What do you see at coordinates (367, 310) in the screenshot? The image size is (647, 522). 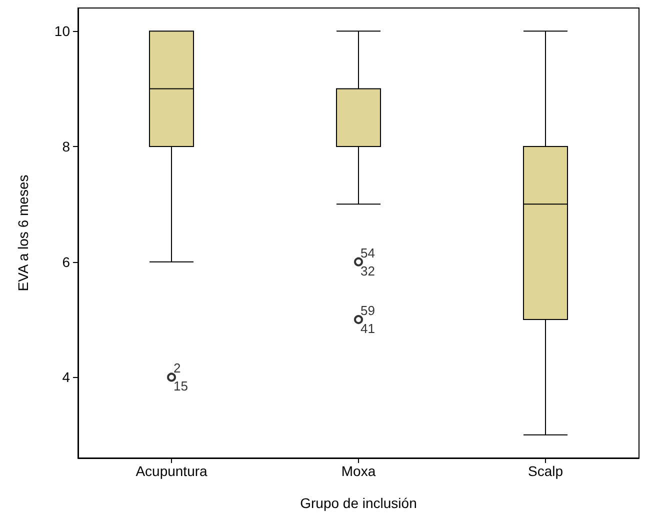 I see `annotation: 59` at bounding box center [367, 310].